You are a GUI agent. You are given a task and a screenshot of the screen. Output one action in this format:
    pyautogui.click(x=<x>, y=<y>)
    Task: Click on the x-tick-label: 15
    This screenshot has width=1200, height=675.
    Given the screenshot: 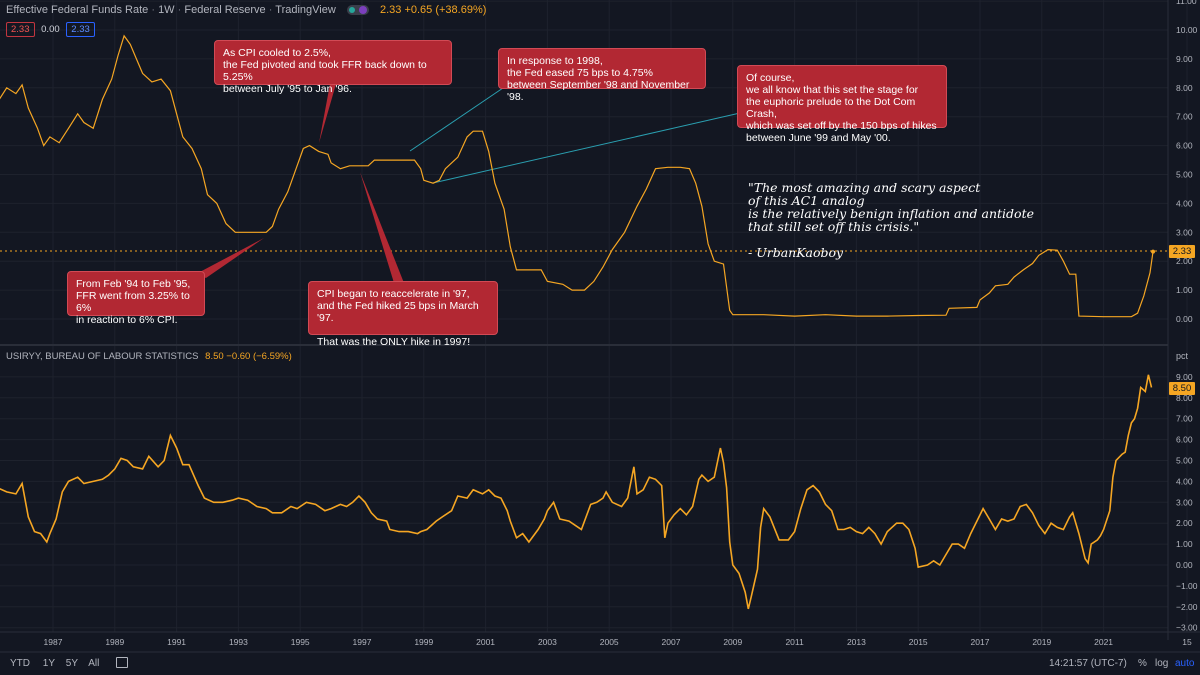 What is the action you would take?
    pyautogui.click(x=1187, y=642)
    